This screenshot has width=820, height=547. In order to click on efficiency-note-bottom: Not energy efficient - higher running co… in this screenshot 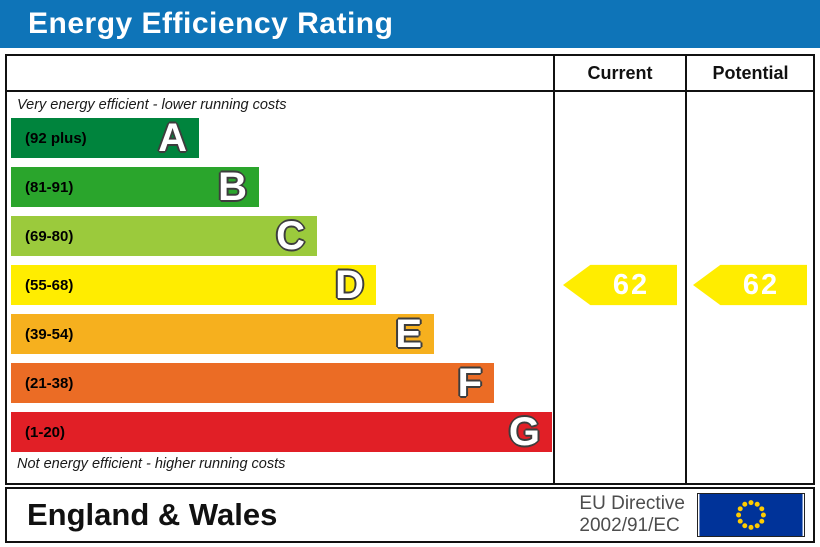, I will do `click(151, 464)`.